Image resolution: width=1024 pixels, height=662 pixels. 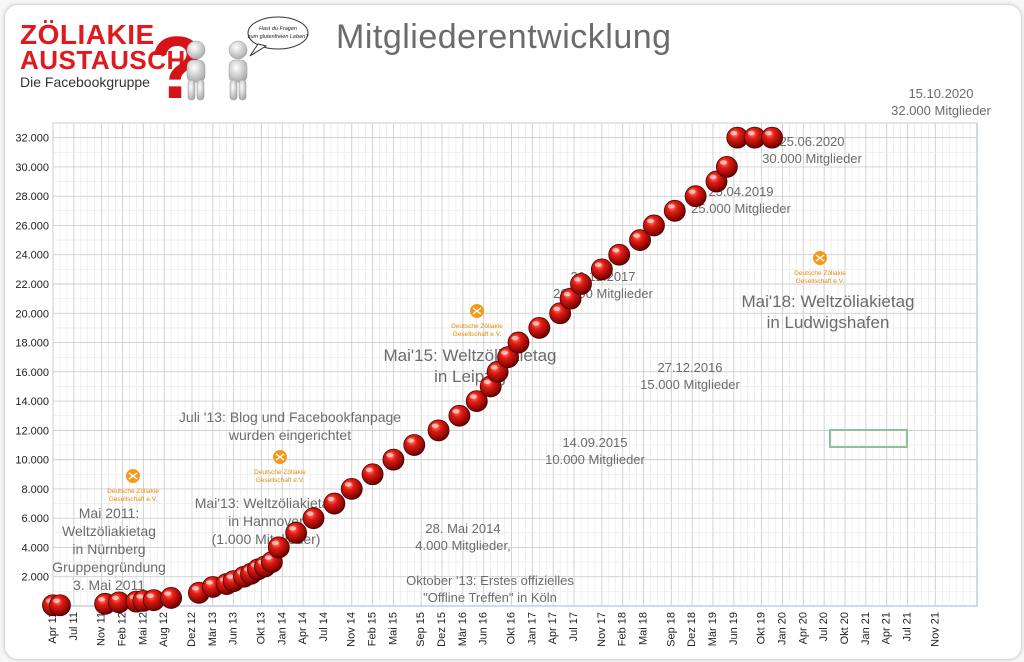 I want to click on x-tick-label: Jan 17, so click(x=532, y=628).